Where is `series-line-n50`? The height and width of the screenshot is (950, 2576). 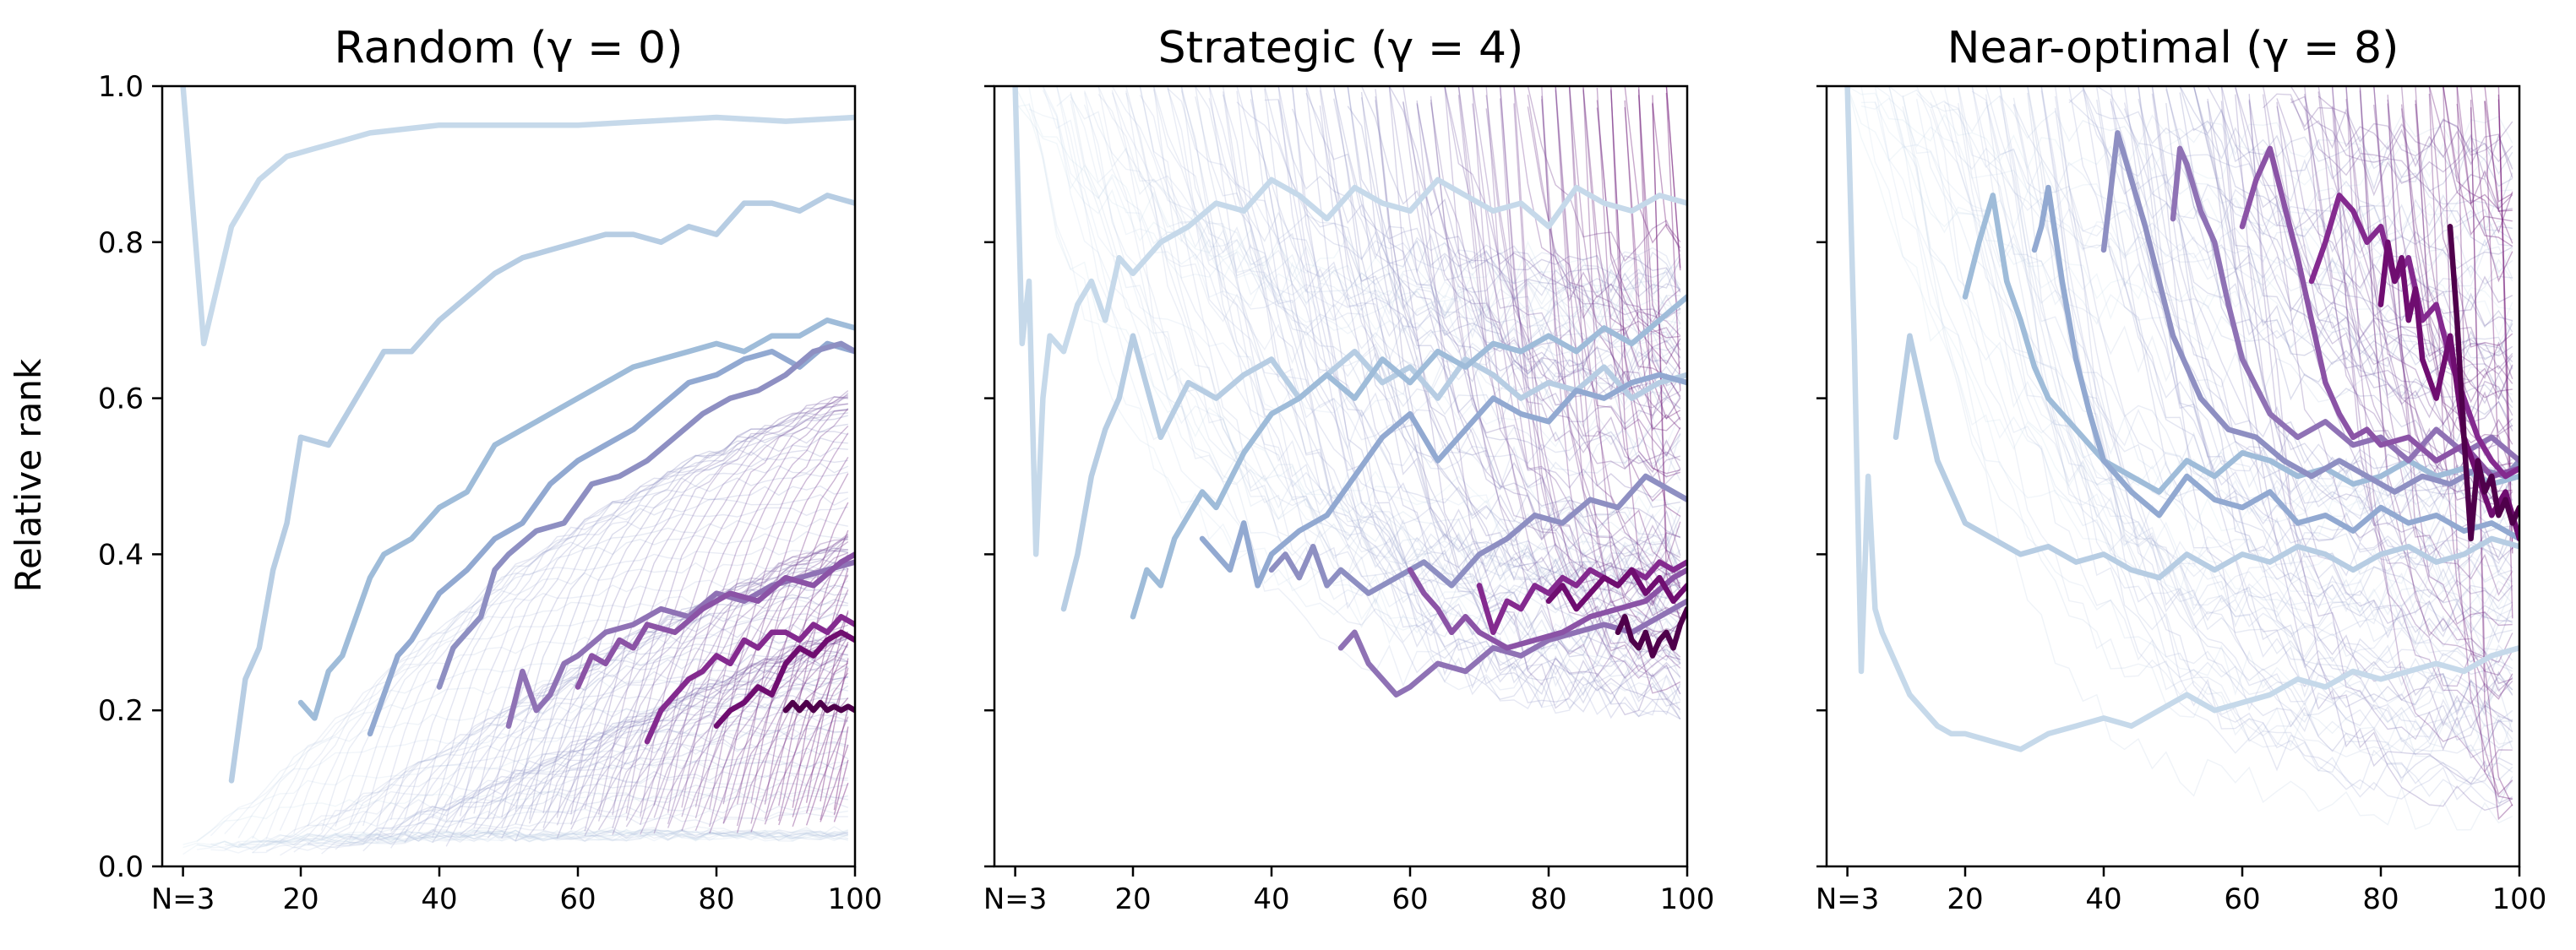 series-line-n50 is located at coordinates (680, 644).